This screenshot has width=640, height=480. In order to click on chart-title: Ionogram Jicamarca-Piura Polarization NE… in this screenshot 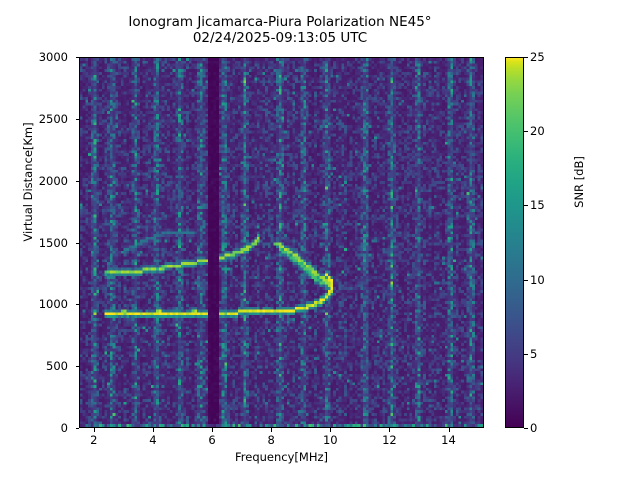, I will do `click(280, 30)`.